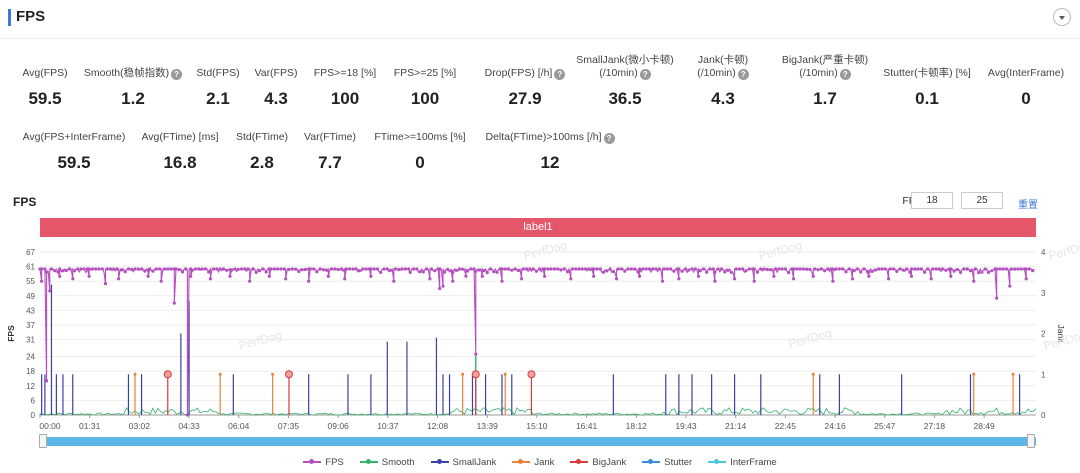 This screenshot has width=1080, height=473. I want to click on metric-row2-2: Std(FTime) 2.8, so click(262, 152).